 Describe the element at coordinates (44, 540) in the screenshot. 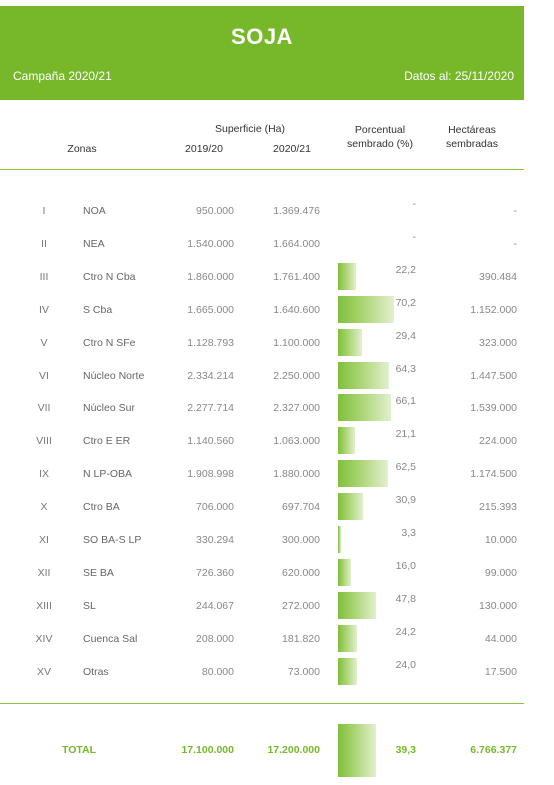

I see `zone-number: XI` at that location.